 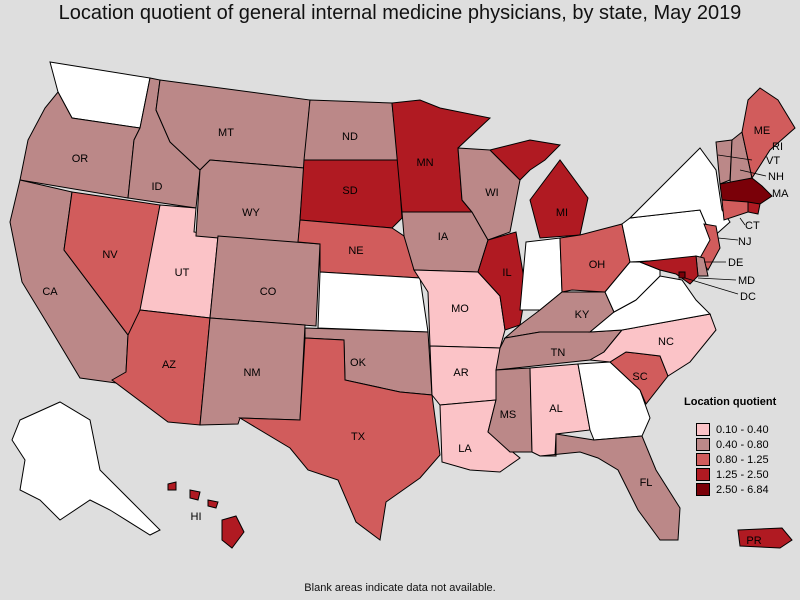 What do you see at coordinates (182, 273) in the screenshot?
I see `label-UT: UT` at bounding box center [182, 273].